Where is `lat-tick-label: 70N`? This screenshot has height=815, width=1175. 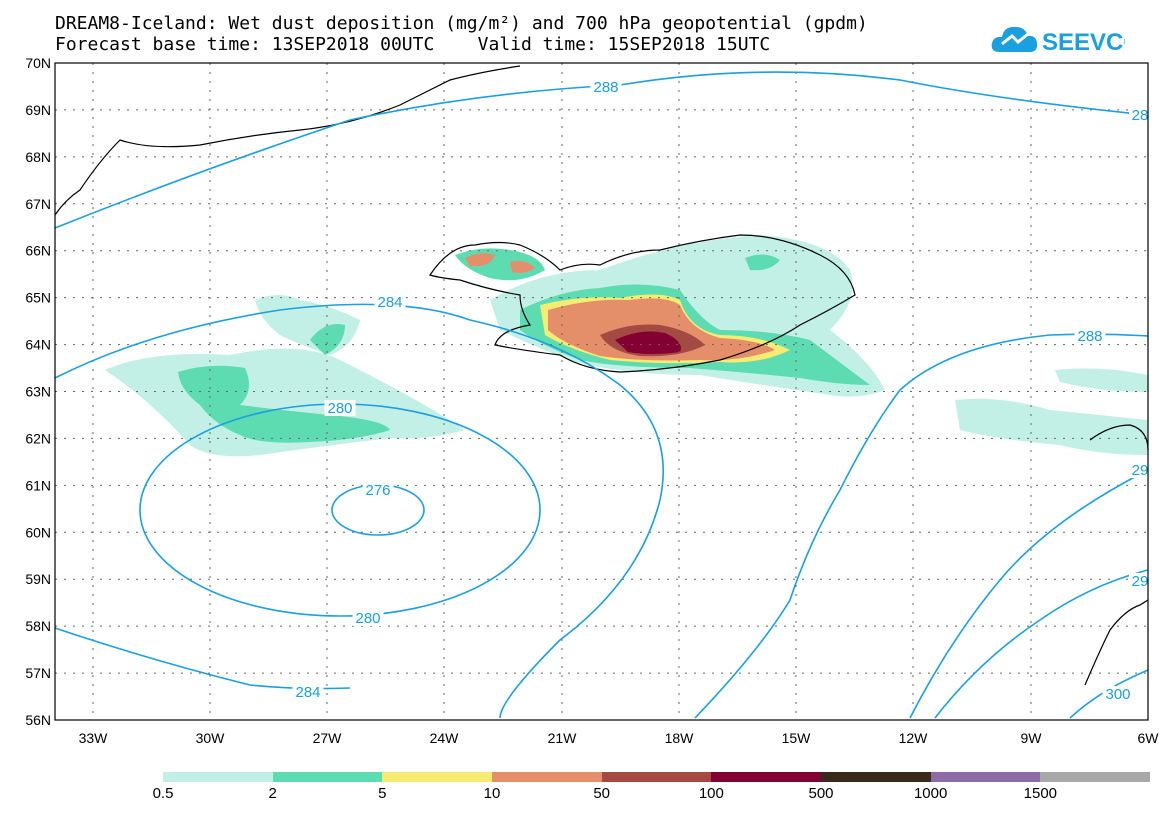 lat-tick-label: 70N is located at coordinates (38, 63).